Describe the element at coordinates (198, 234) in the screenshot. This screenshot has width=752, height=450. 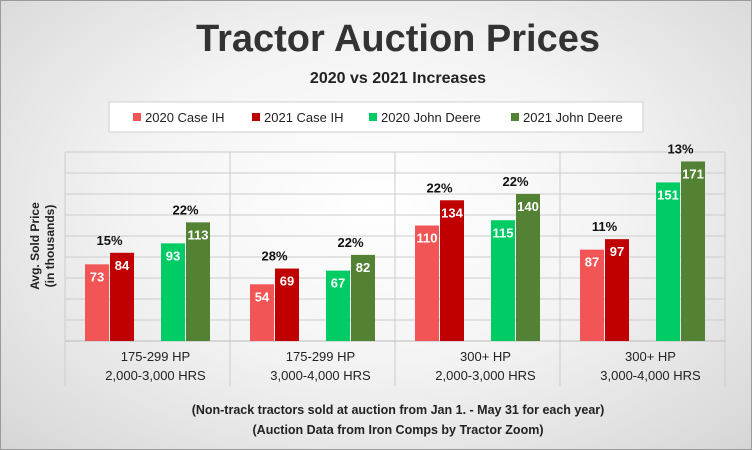
I see `bar-value-label: 113` at that location.